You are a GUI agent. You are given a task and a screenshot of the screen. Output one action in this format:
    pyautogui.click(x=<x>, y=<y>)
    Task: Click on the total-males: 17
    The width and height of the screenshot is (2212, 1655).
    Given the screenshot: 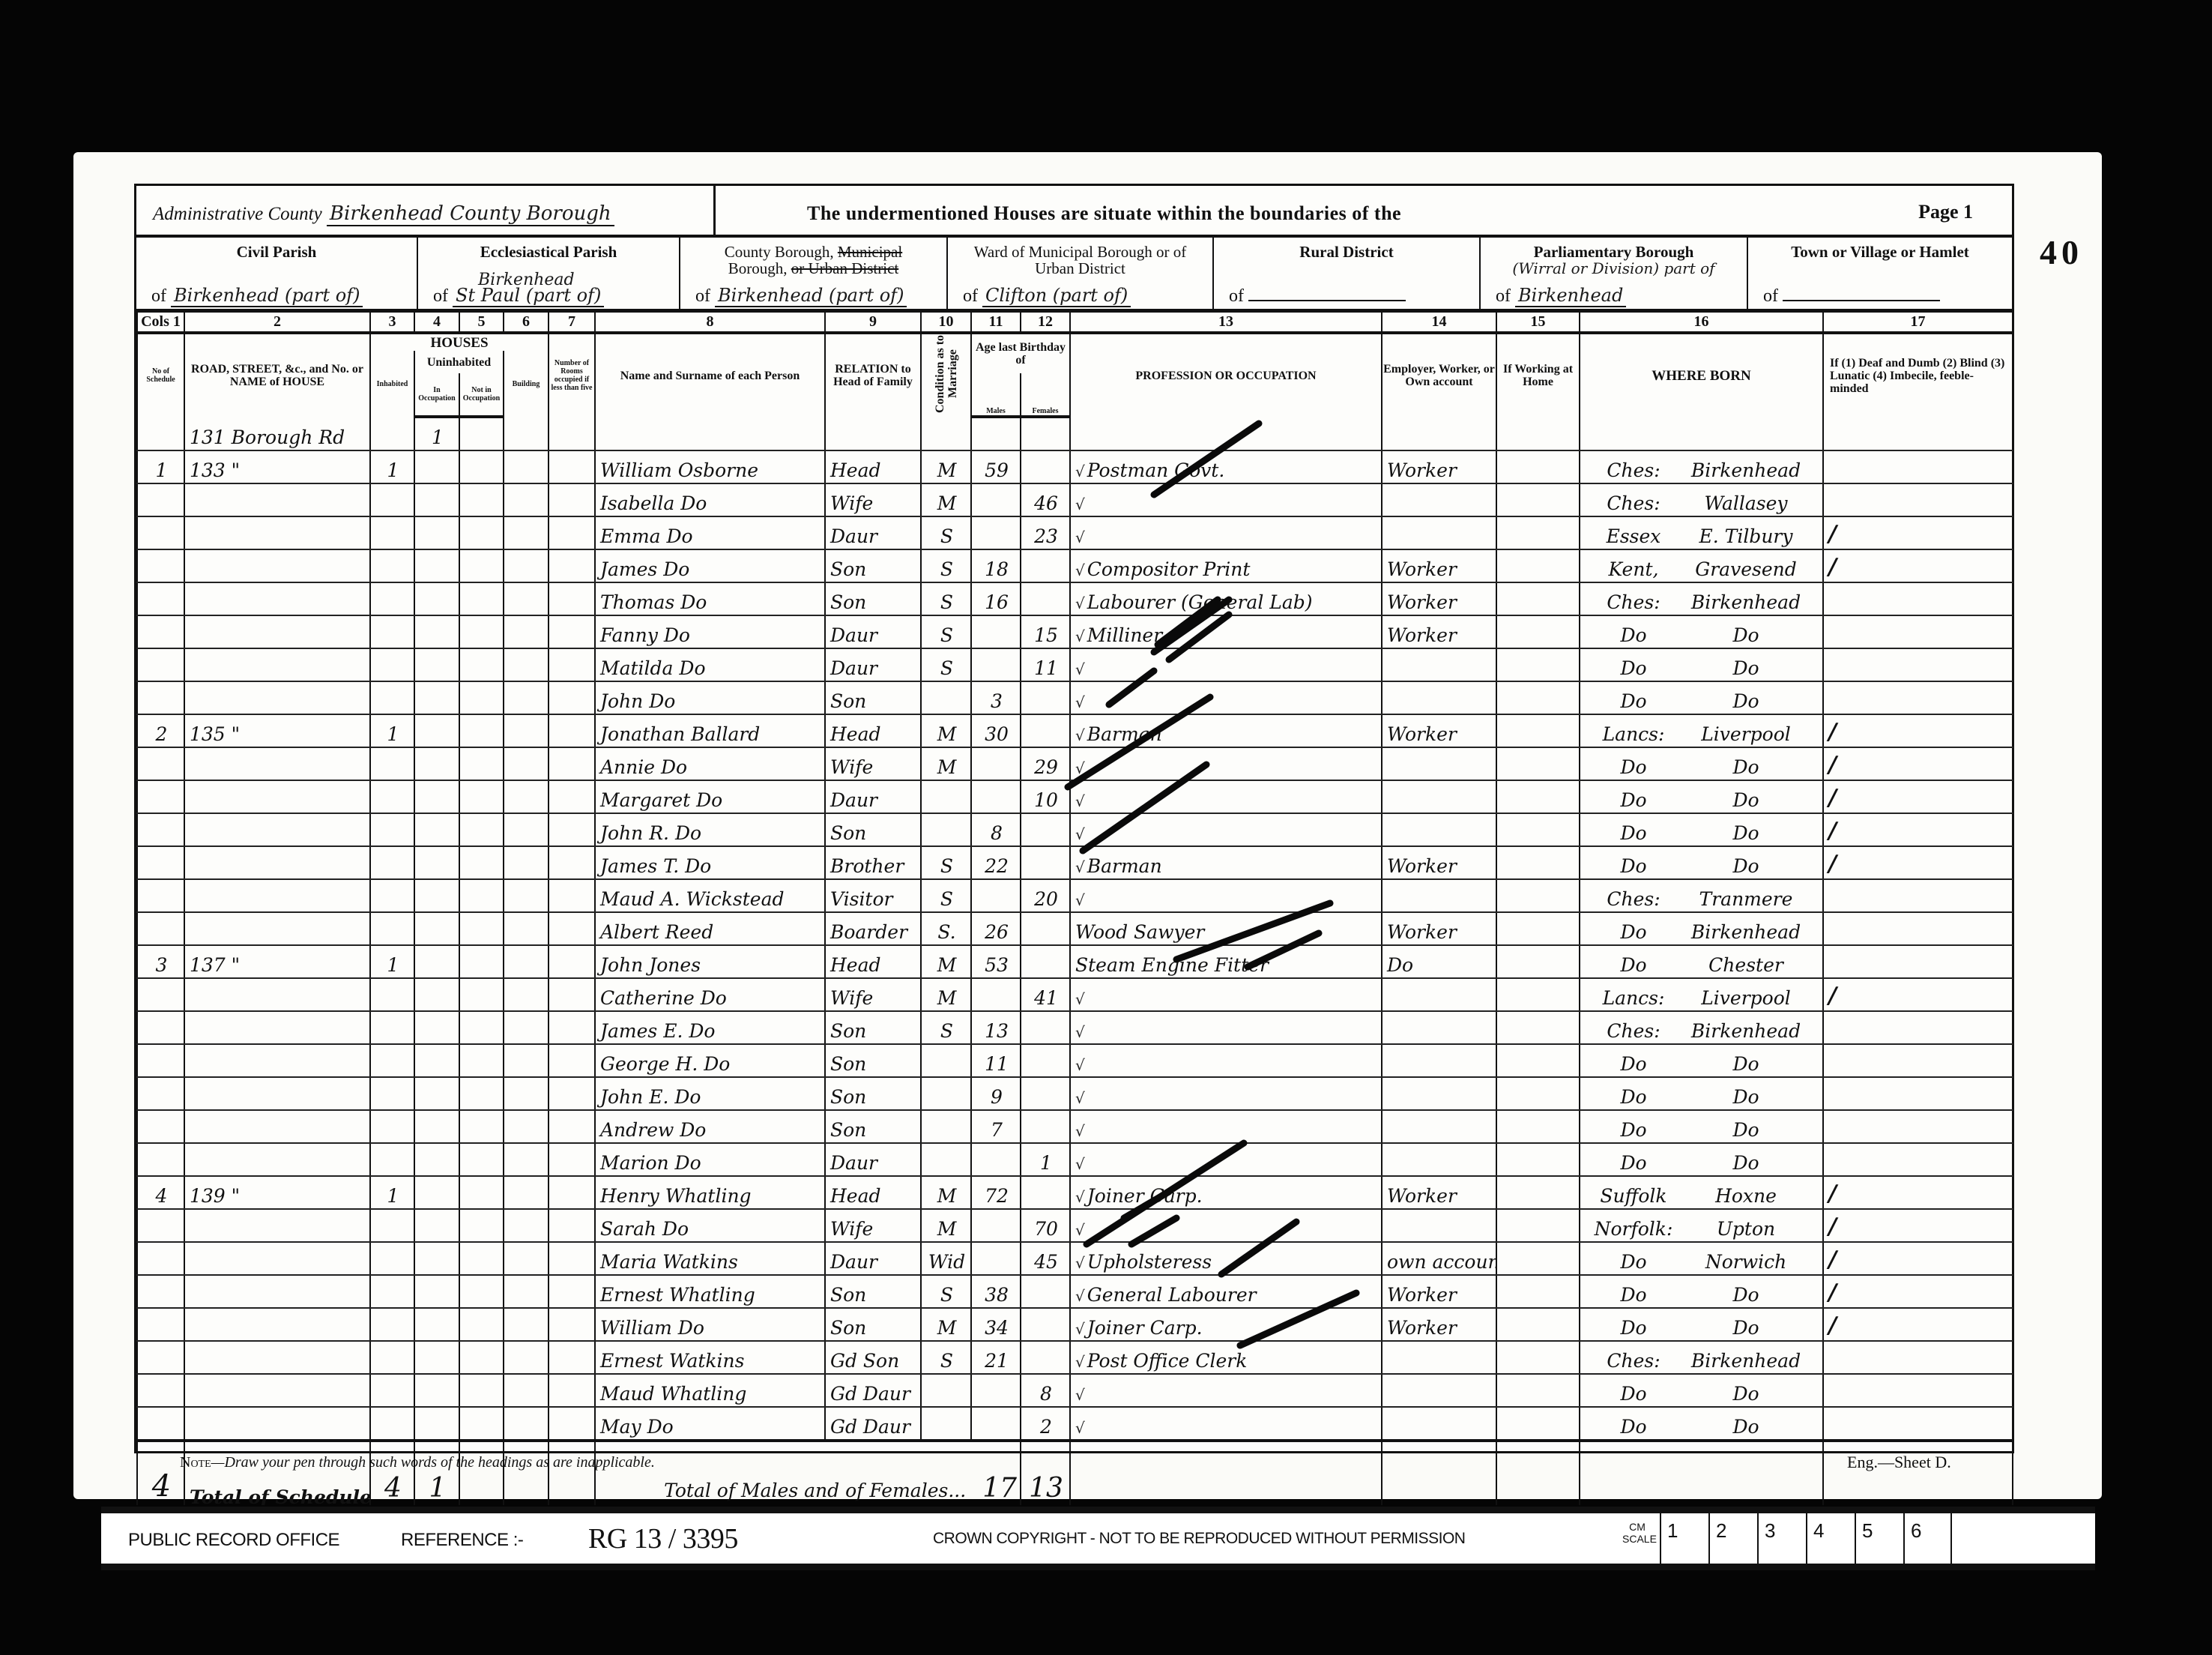 What is the action you would take?
    pyautogui.click(x=999, y=1489)
    